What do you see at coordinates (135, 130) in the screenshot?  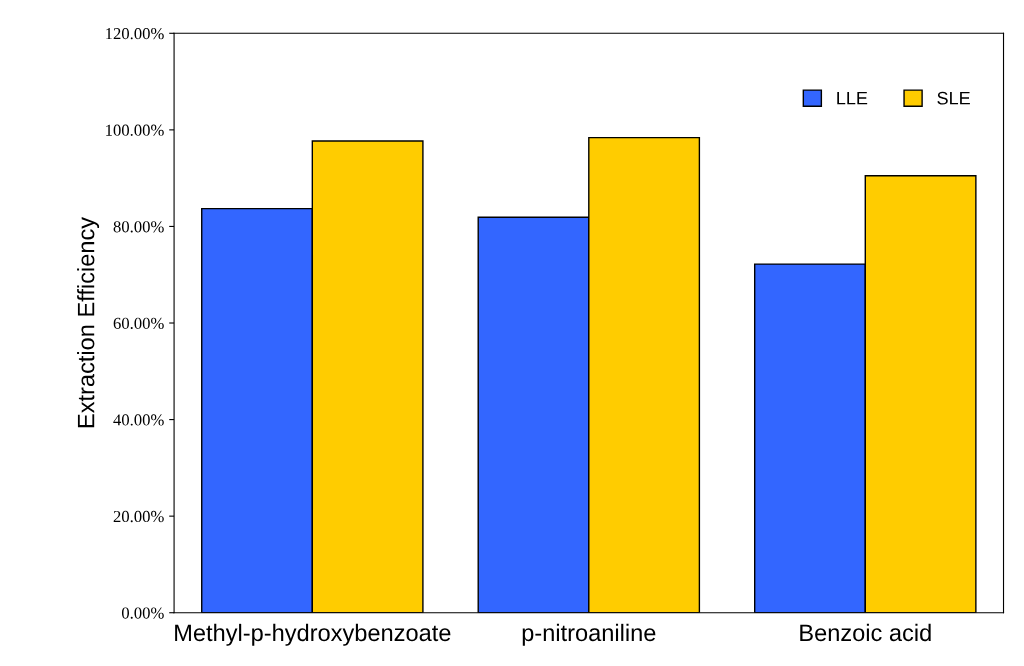 I see `y-tick-label: 100.00%` at bounding box center [135, 130].